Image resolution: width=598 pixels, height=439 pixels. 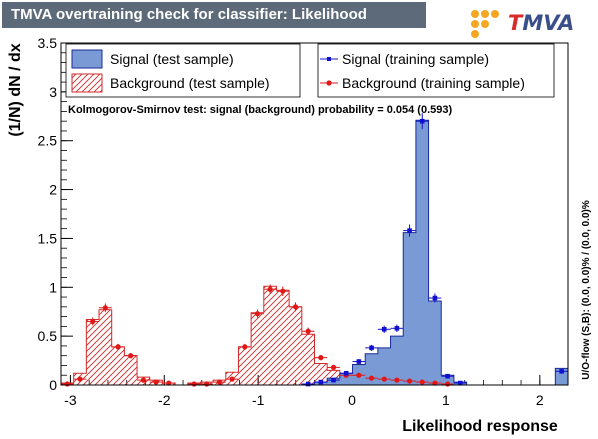 I want to click on legend-signal-test-label: Signal (test sample), so click(x=172, y=59).